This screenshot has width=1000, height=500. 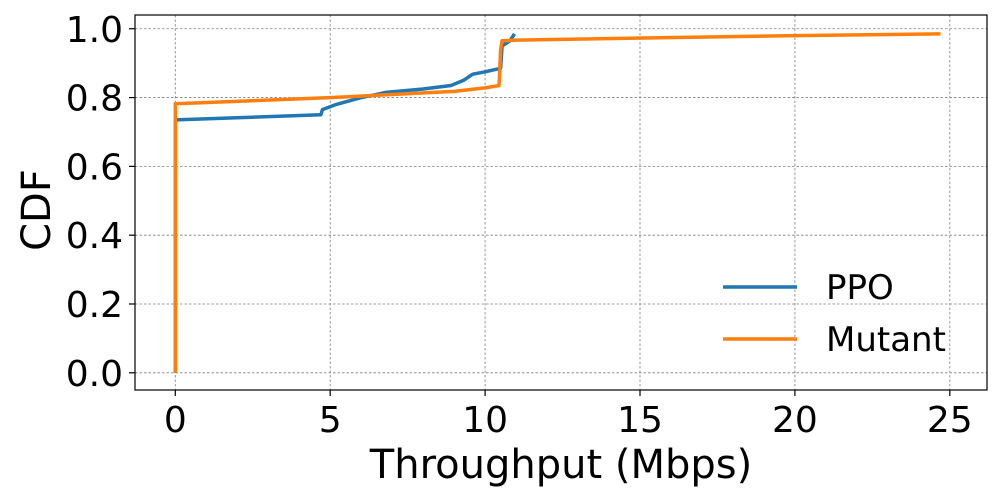 What do you see at coordinates (860, 288) in the screenshot?
I see `legend-label-ppo: PPO` at bounding box center [860, 288].